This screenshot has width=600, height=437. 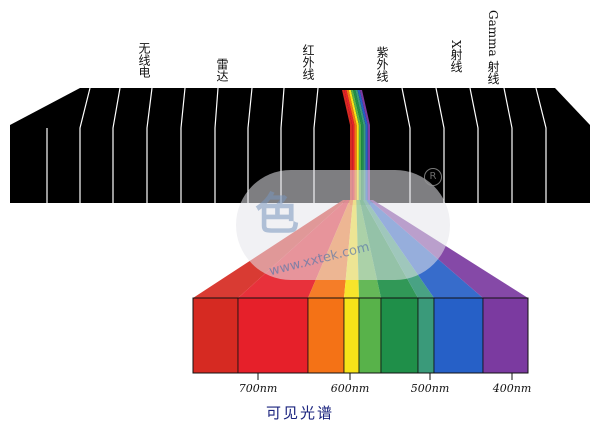 I want to click on rainbow-sliver, so click(x=356, y=147).